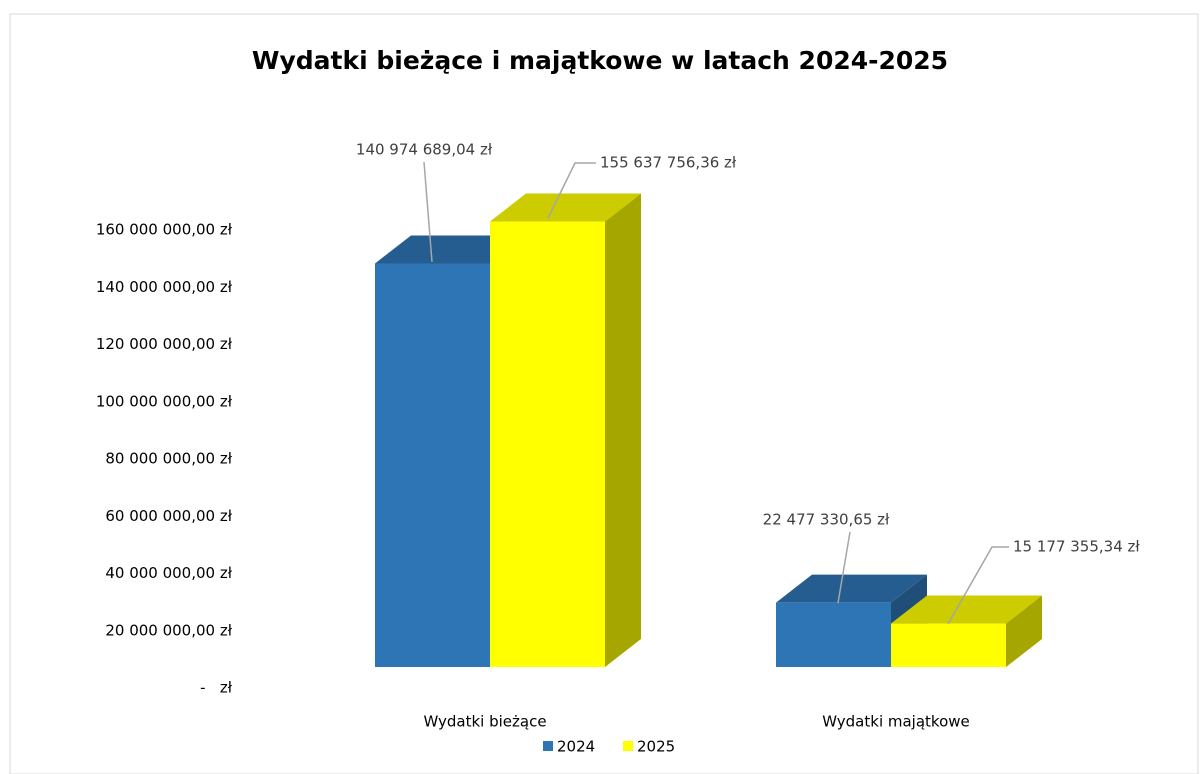  I want to click on y-tick-label: 140 000 000,00 zł, so click(164, 287).